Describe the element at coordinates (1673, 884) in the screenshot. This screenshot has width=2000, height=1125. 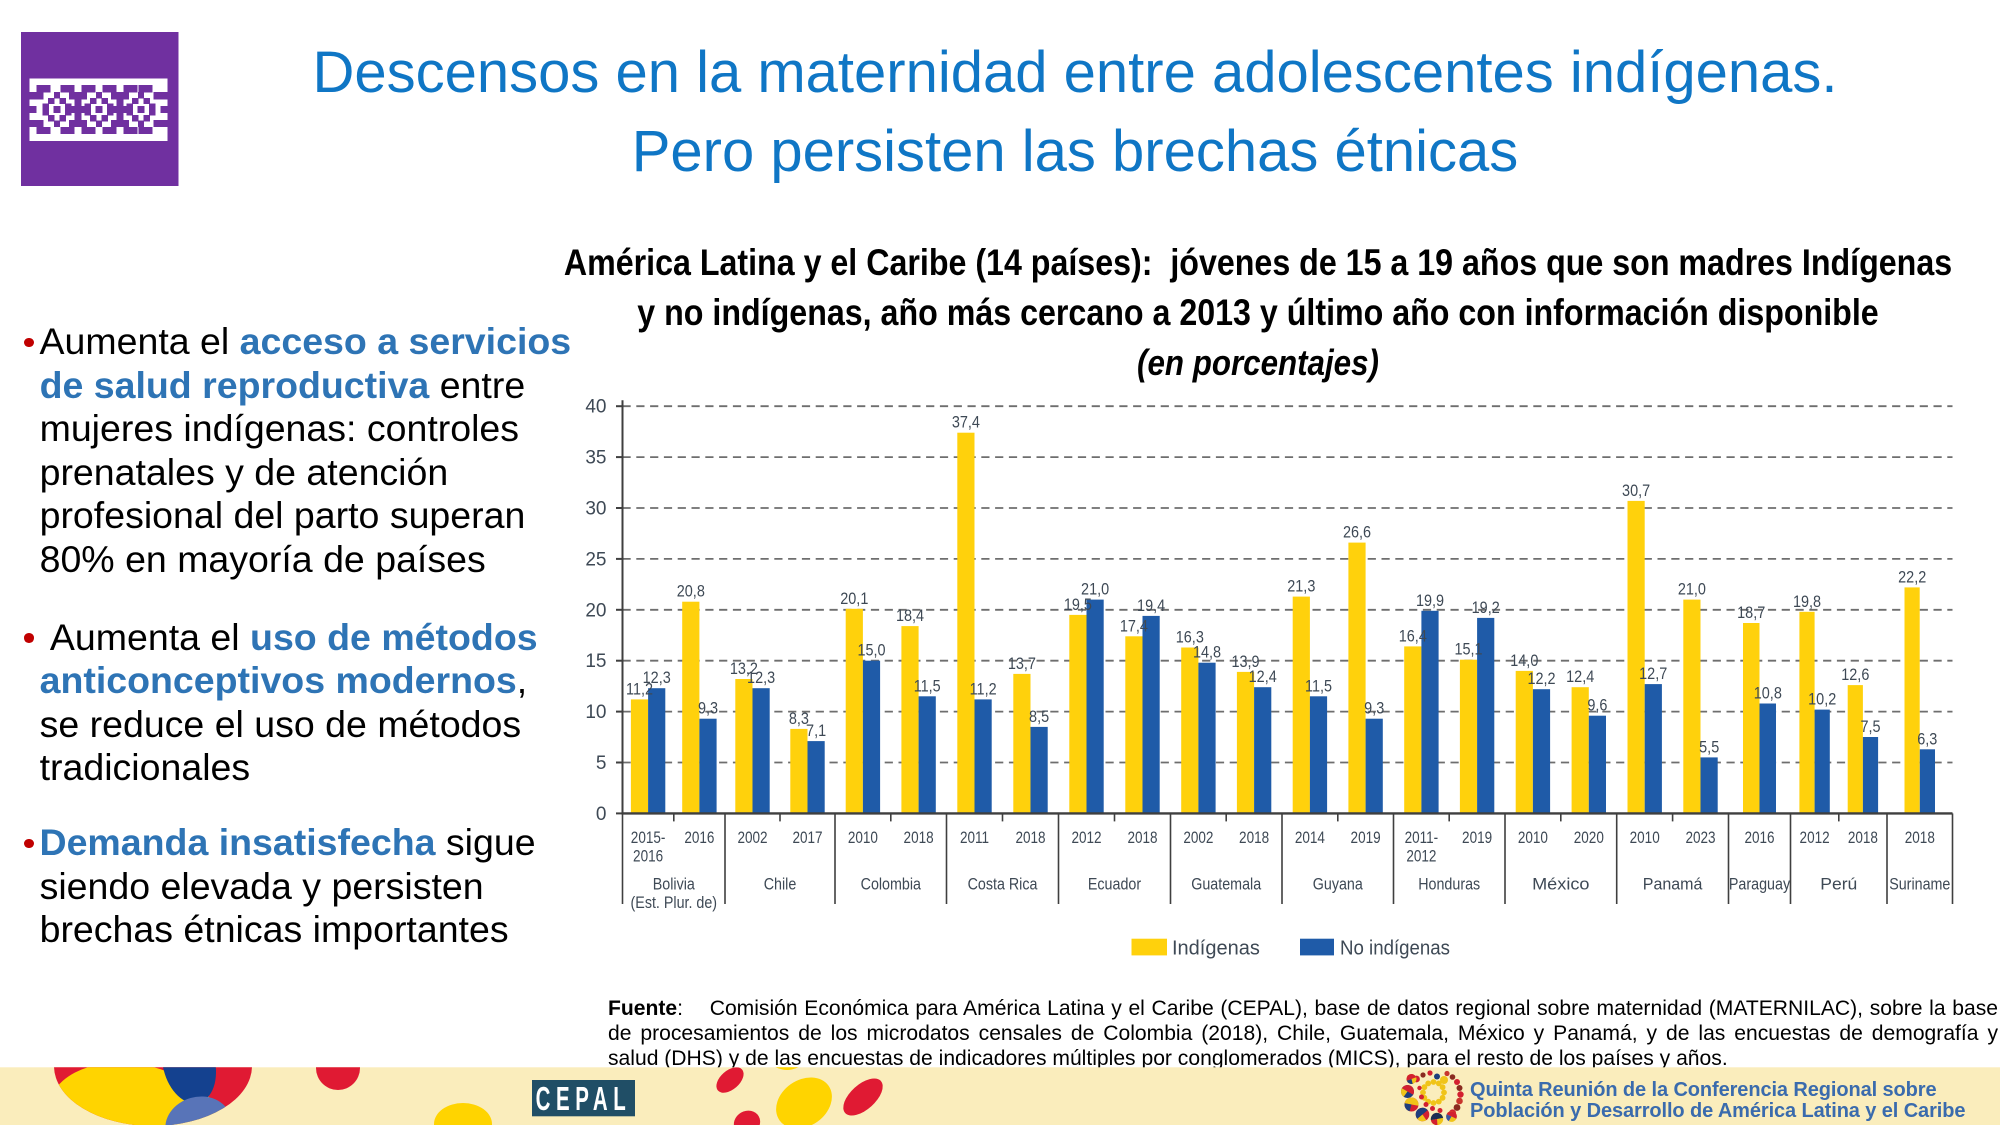
I see `svg-text: Panamá` at that location.